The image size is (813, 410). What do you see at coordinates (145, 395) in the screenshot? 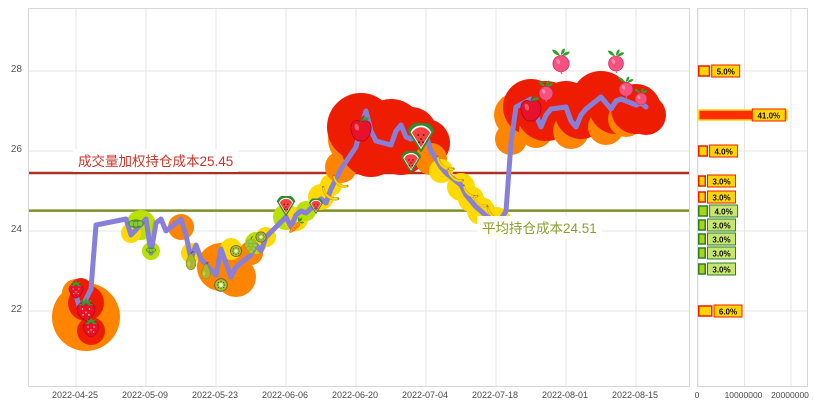
I see `x-tick-label: 2022-05-09` at bounding box center [145, 395].